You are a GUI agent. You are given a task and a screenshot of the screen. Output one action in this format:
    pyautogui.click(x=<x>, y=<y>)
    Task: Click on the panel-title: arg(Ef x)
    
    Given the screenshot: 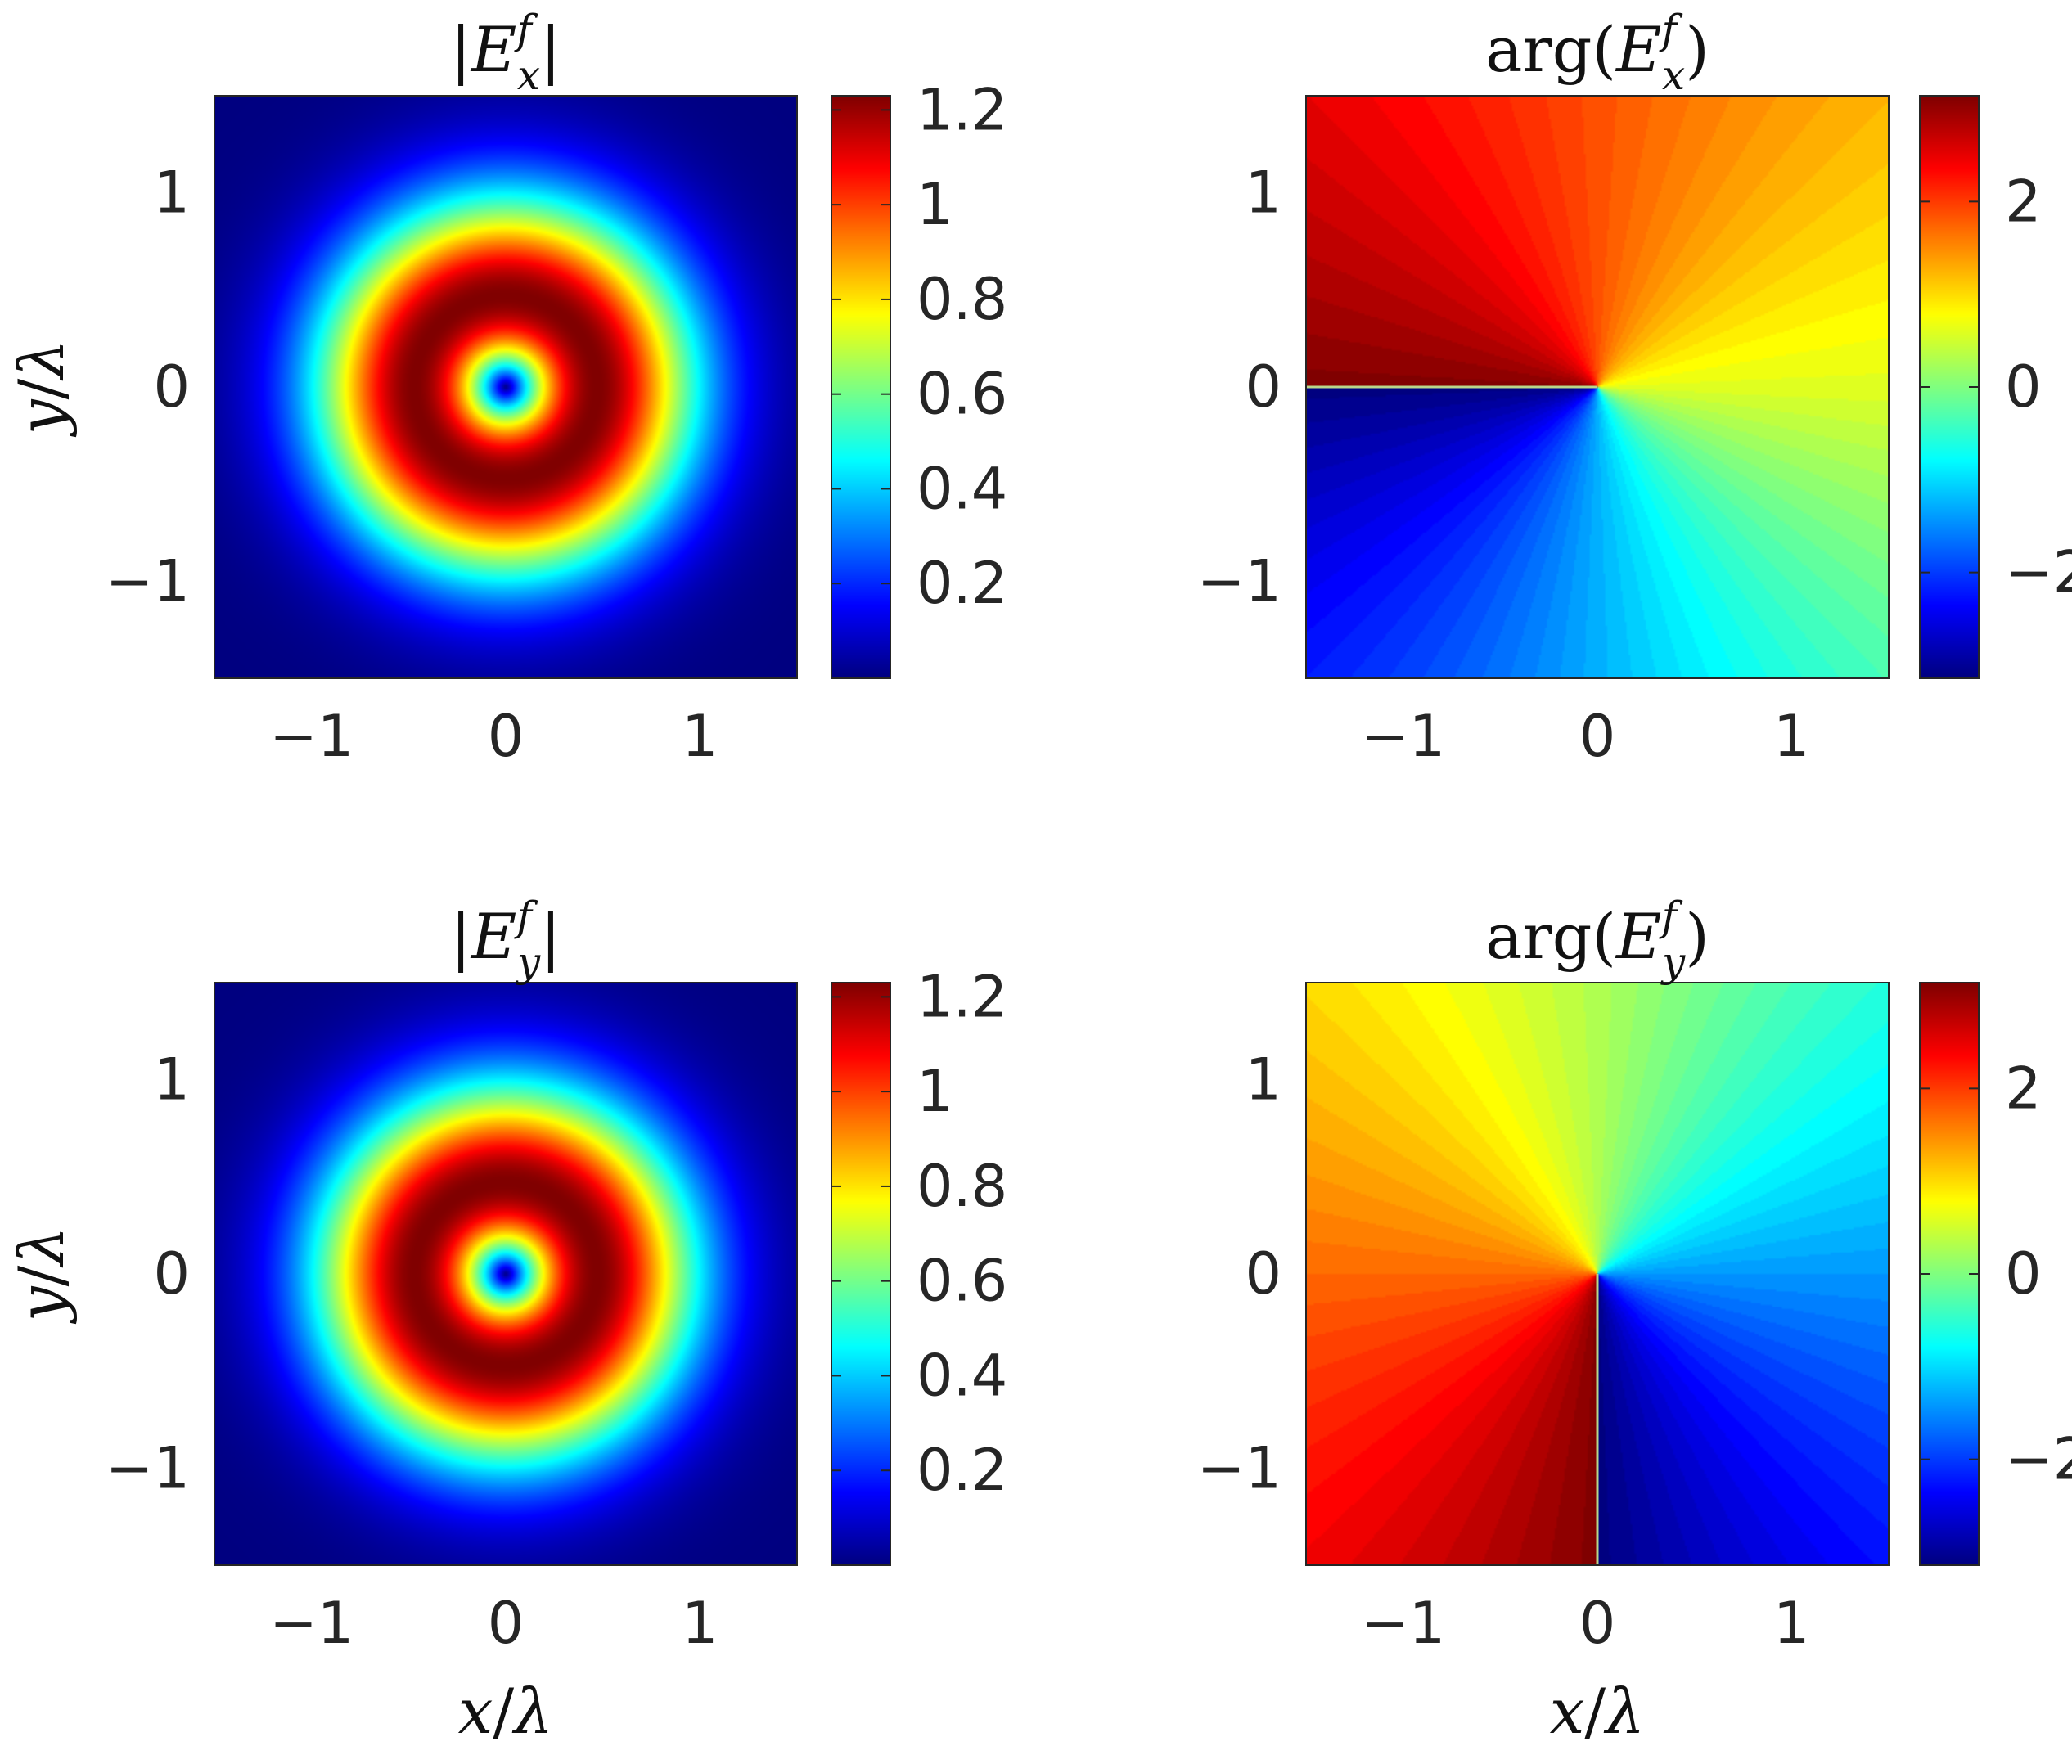 What is the action you would take?
    pyautogui.click(x=1597, y=53)
    